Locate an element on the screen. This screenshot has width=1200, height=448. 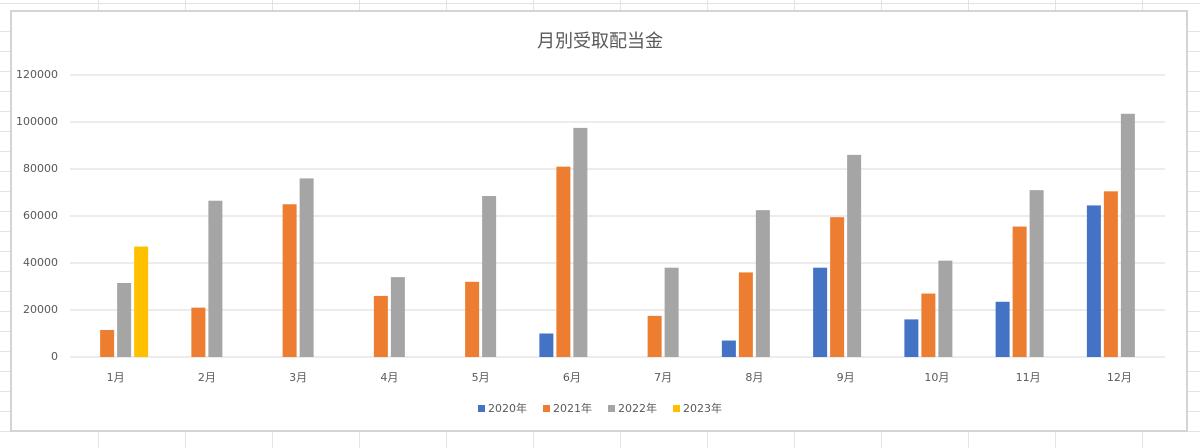
x-tick-label: 3月 is located at coordinates (298, 377).